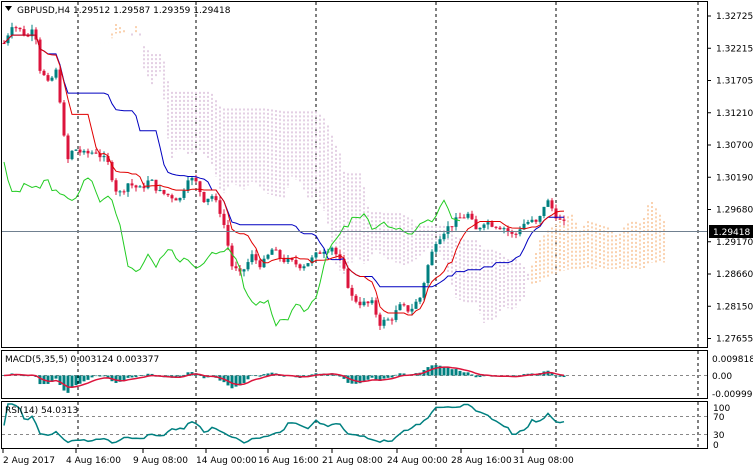  Describe the element at coordinates (734, 340) in the screenshot. I see `price-tick-label: 1.27655` at that location.